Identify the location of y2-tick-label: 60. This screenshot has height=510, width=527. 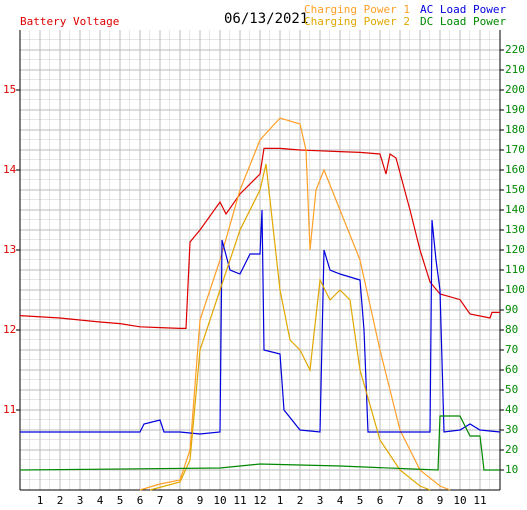
(511, 369).